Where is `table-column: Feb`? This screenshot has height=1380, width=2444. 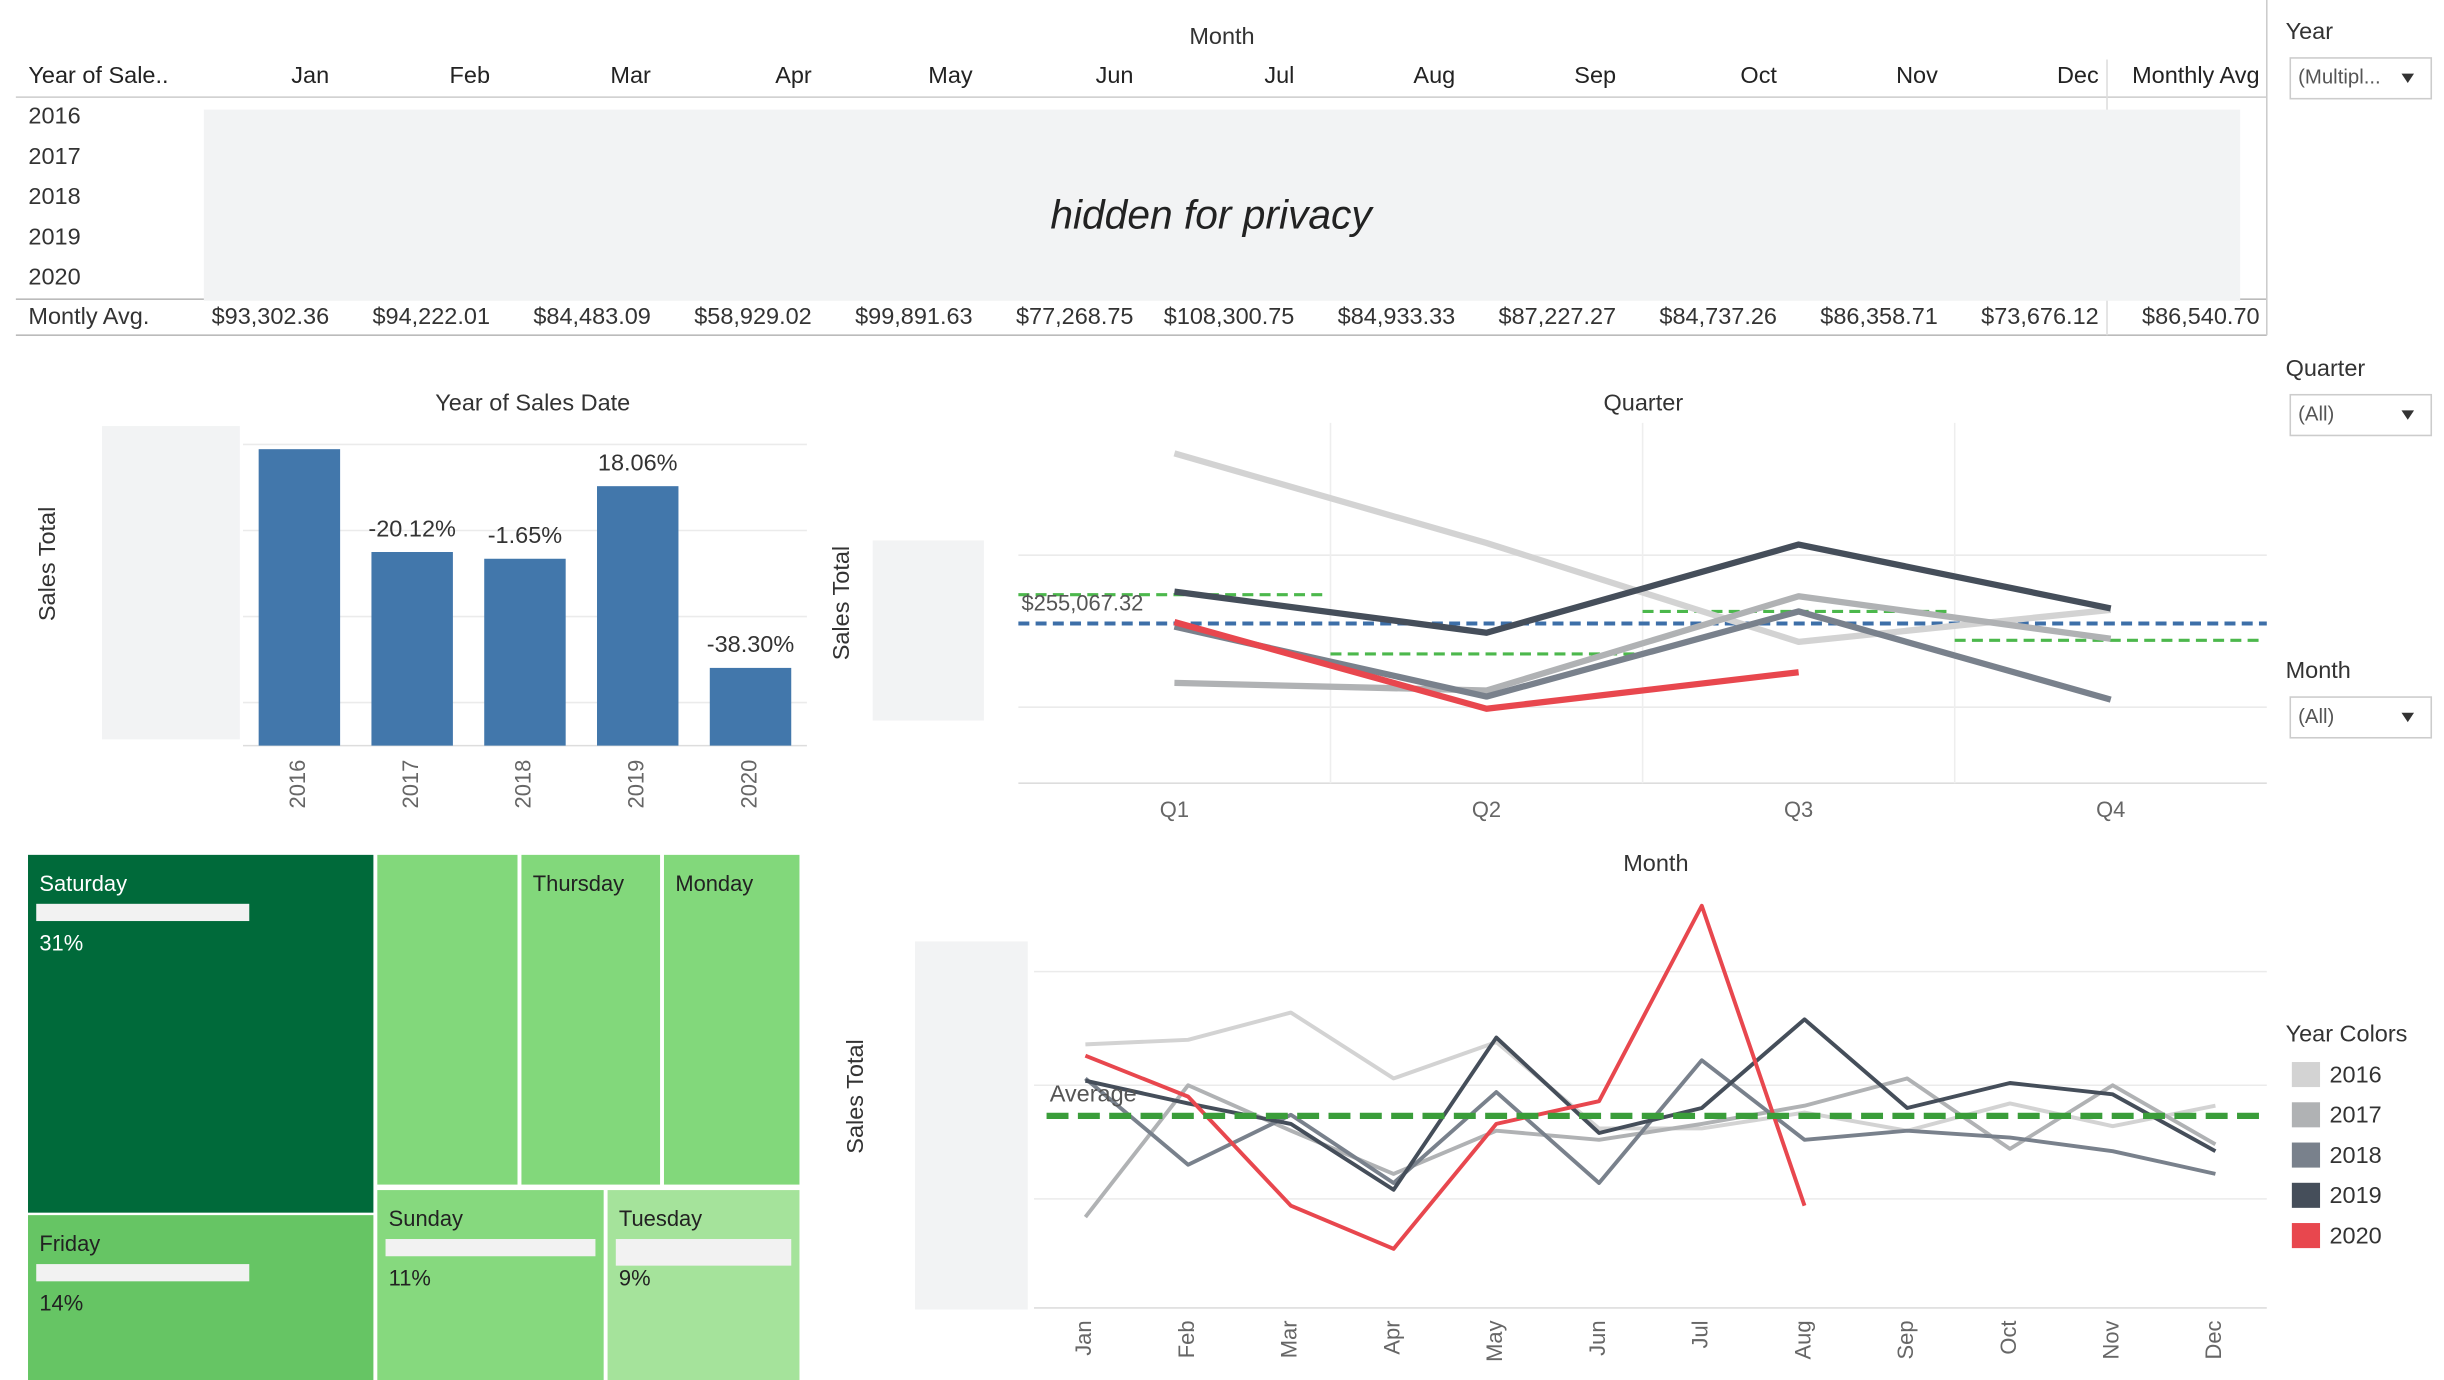 table-column: Feb is located at coordinates (470, 75).